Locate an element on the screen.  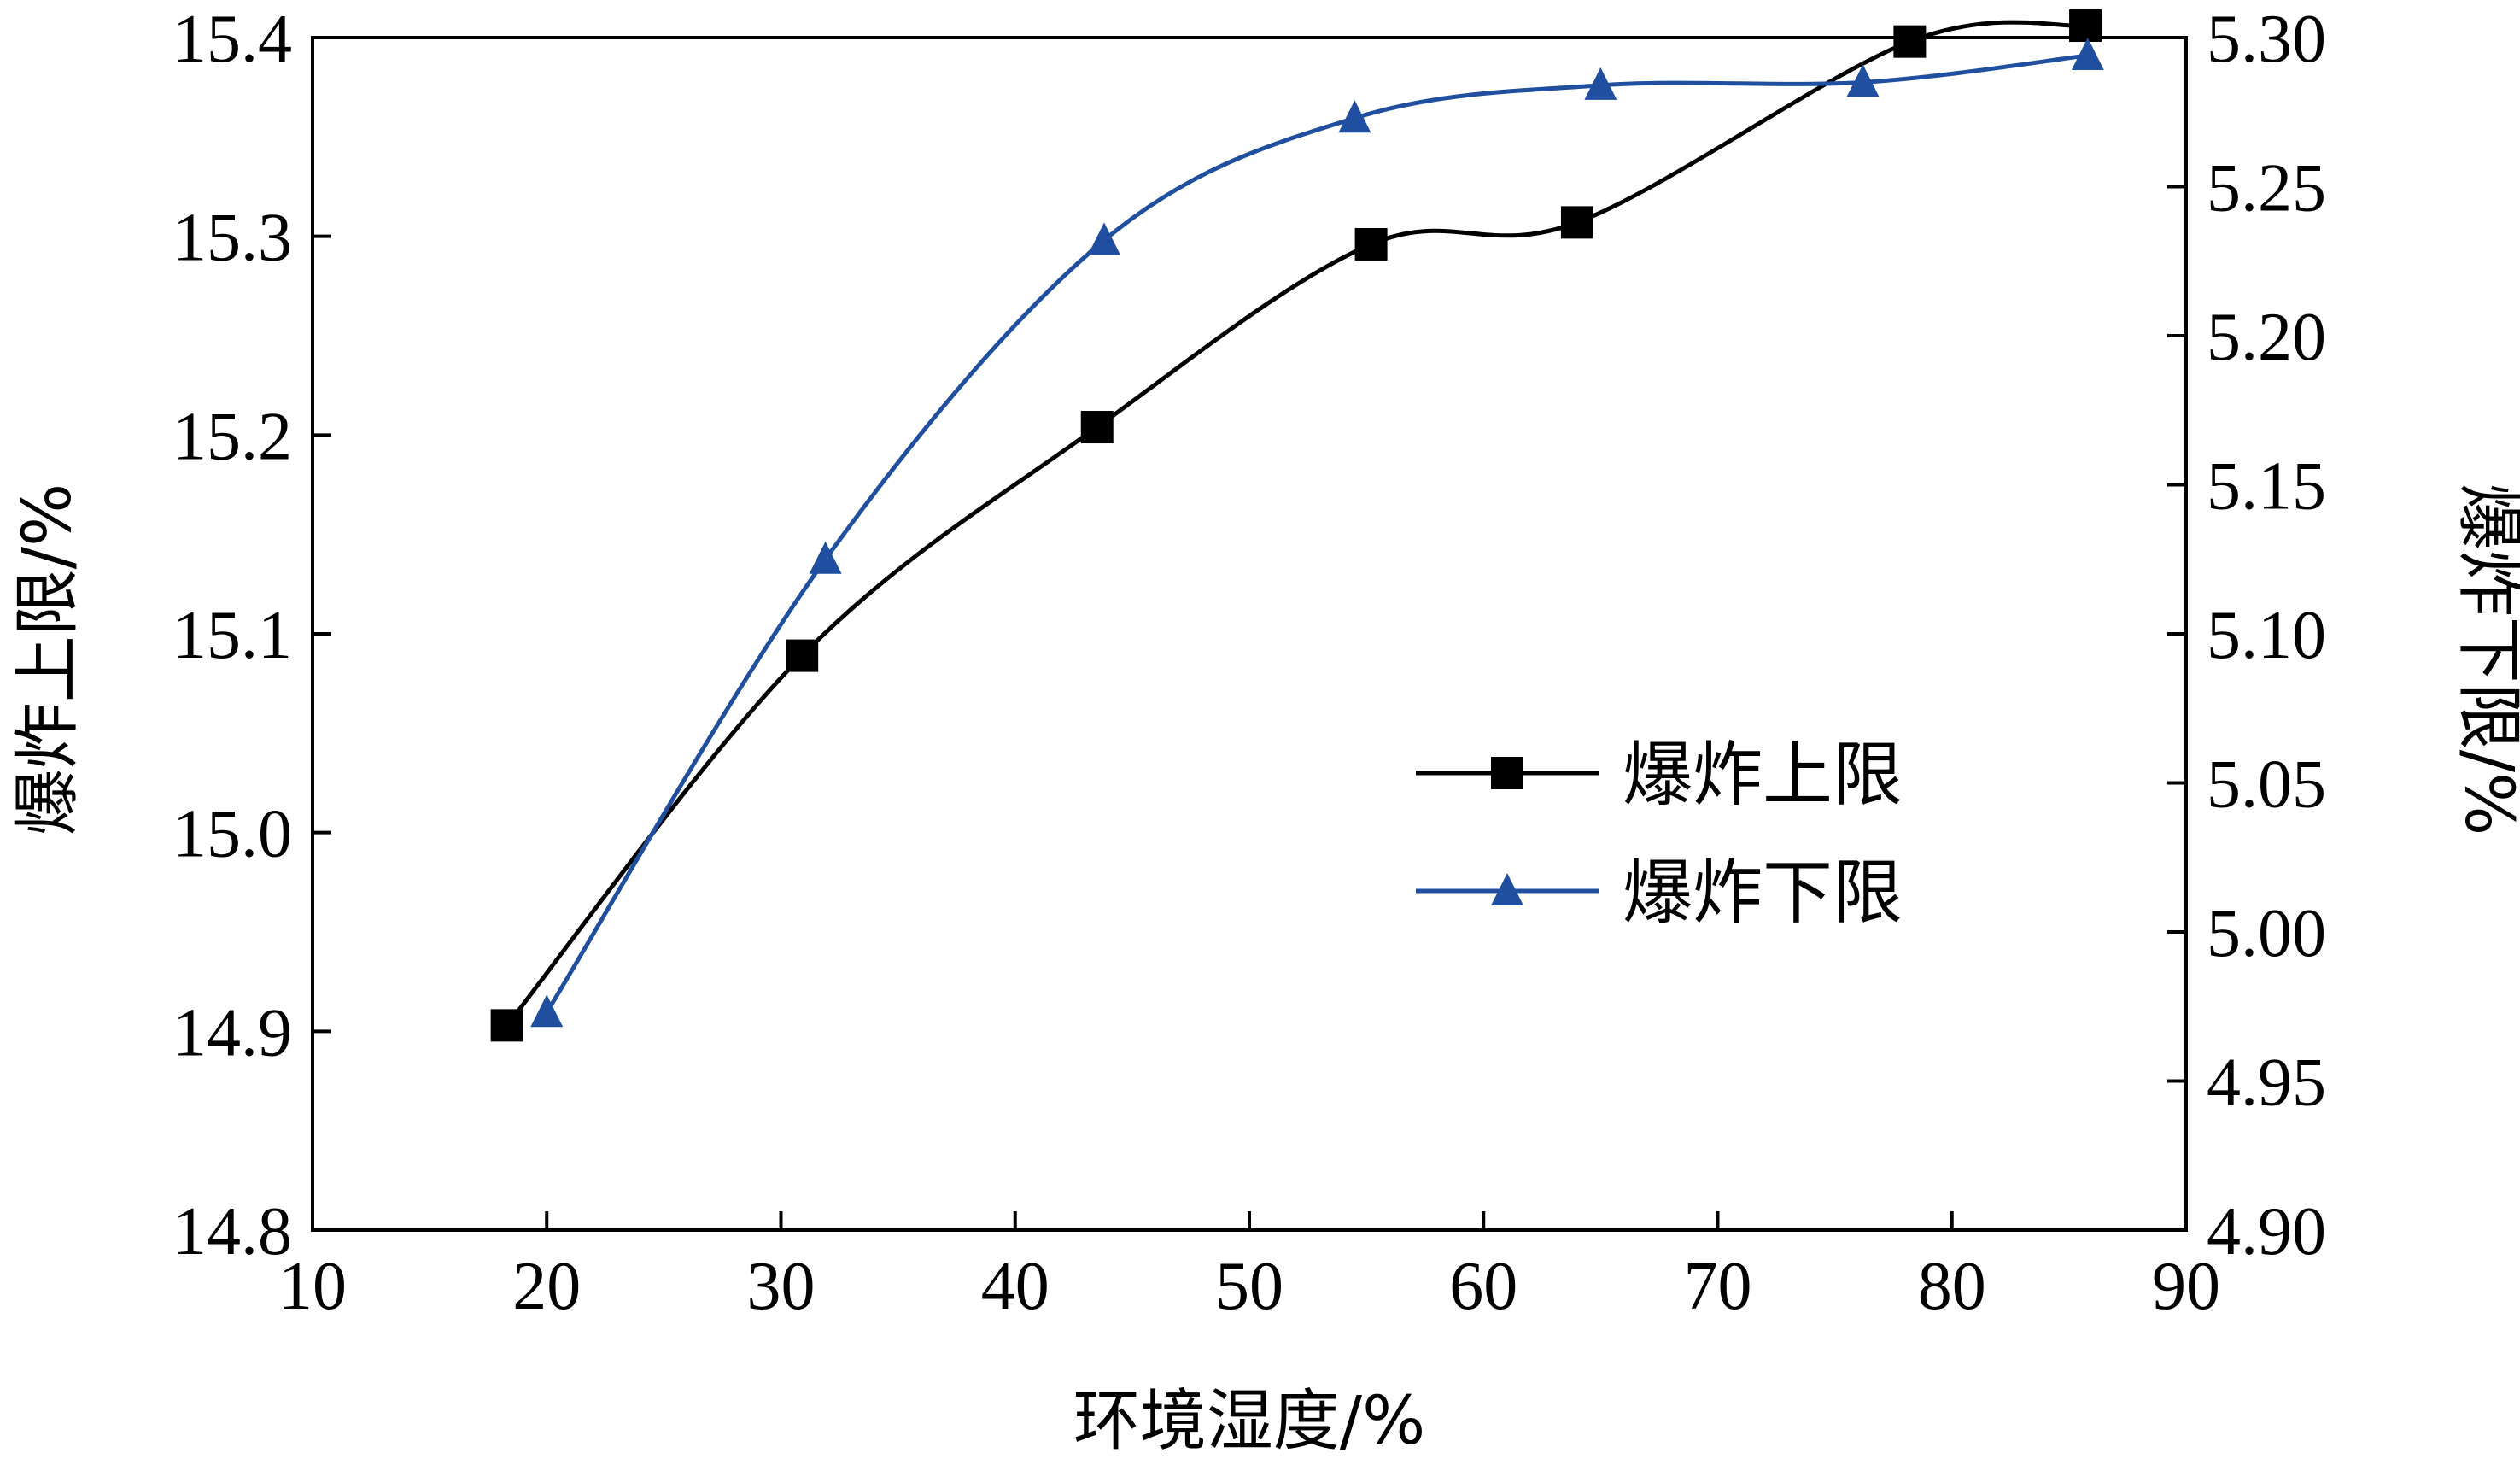
right-y-tick-label: 4.95 is located at coordinates (2267, 1083).